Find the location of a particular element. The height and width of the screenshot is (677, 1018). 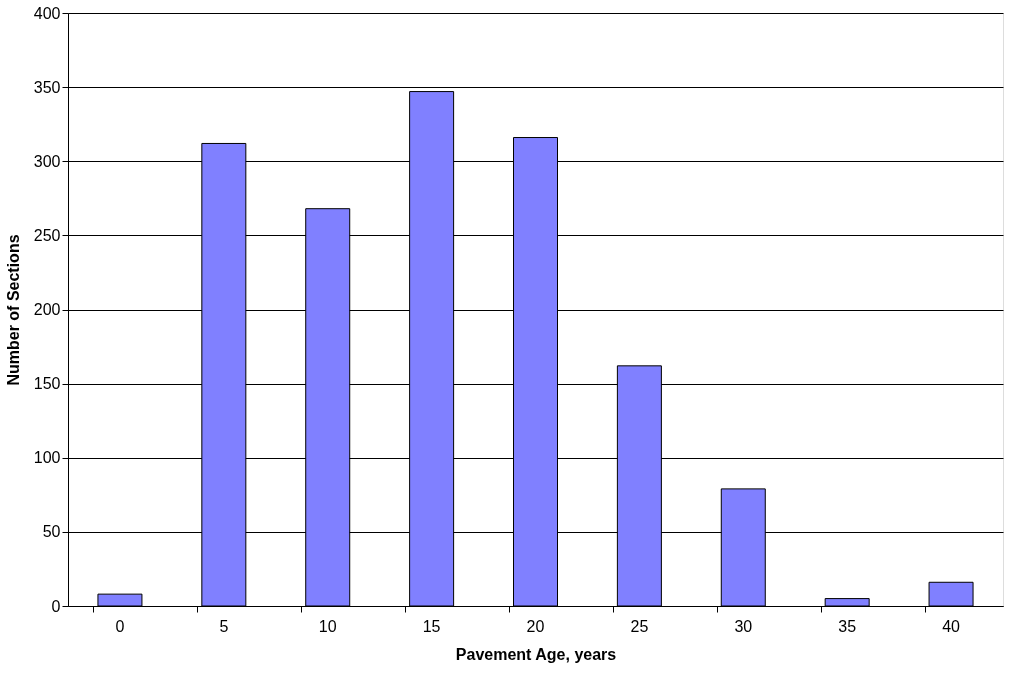

x-tick-label: 35 is located at coordinates (847, 626).